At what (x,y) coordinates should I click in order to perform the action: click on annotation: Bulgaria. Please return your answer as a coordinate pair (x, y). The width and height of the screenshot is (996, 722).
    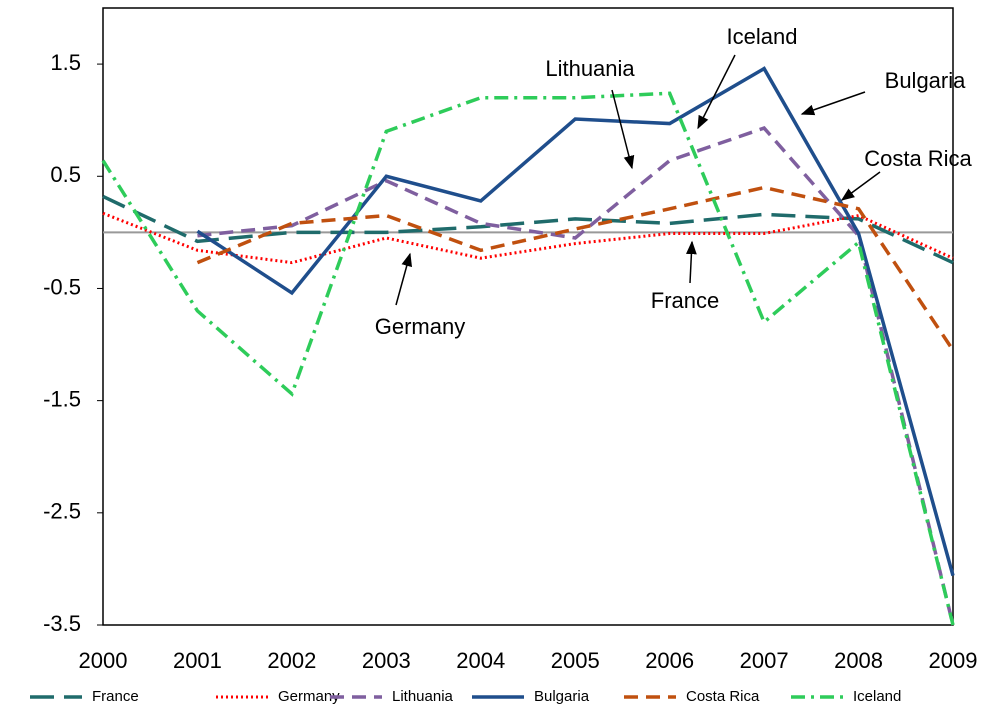
    Looking at the image, I should click on (925, 80).